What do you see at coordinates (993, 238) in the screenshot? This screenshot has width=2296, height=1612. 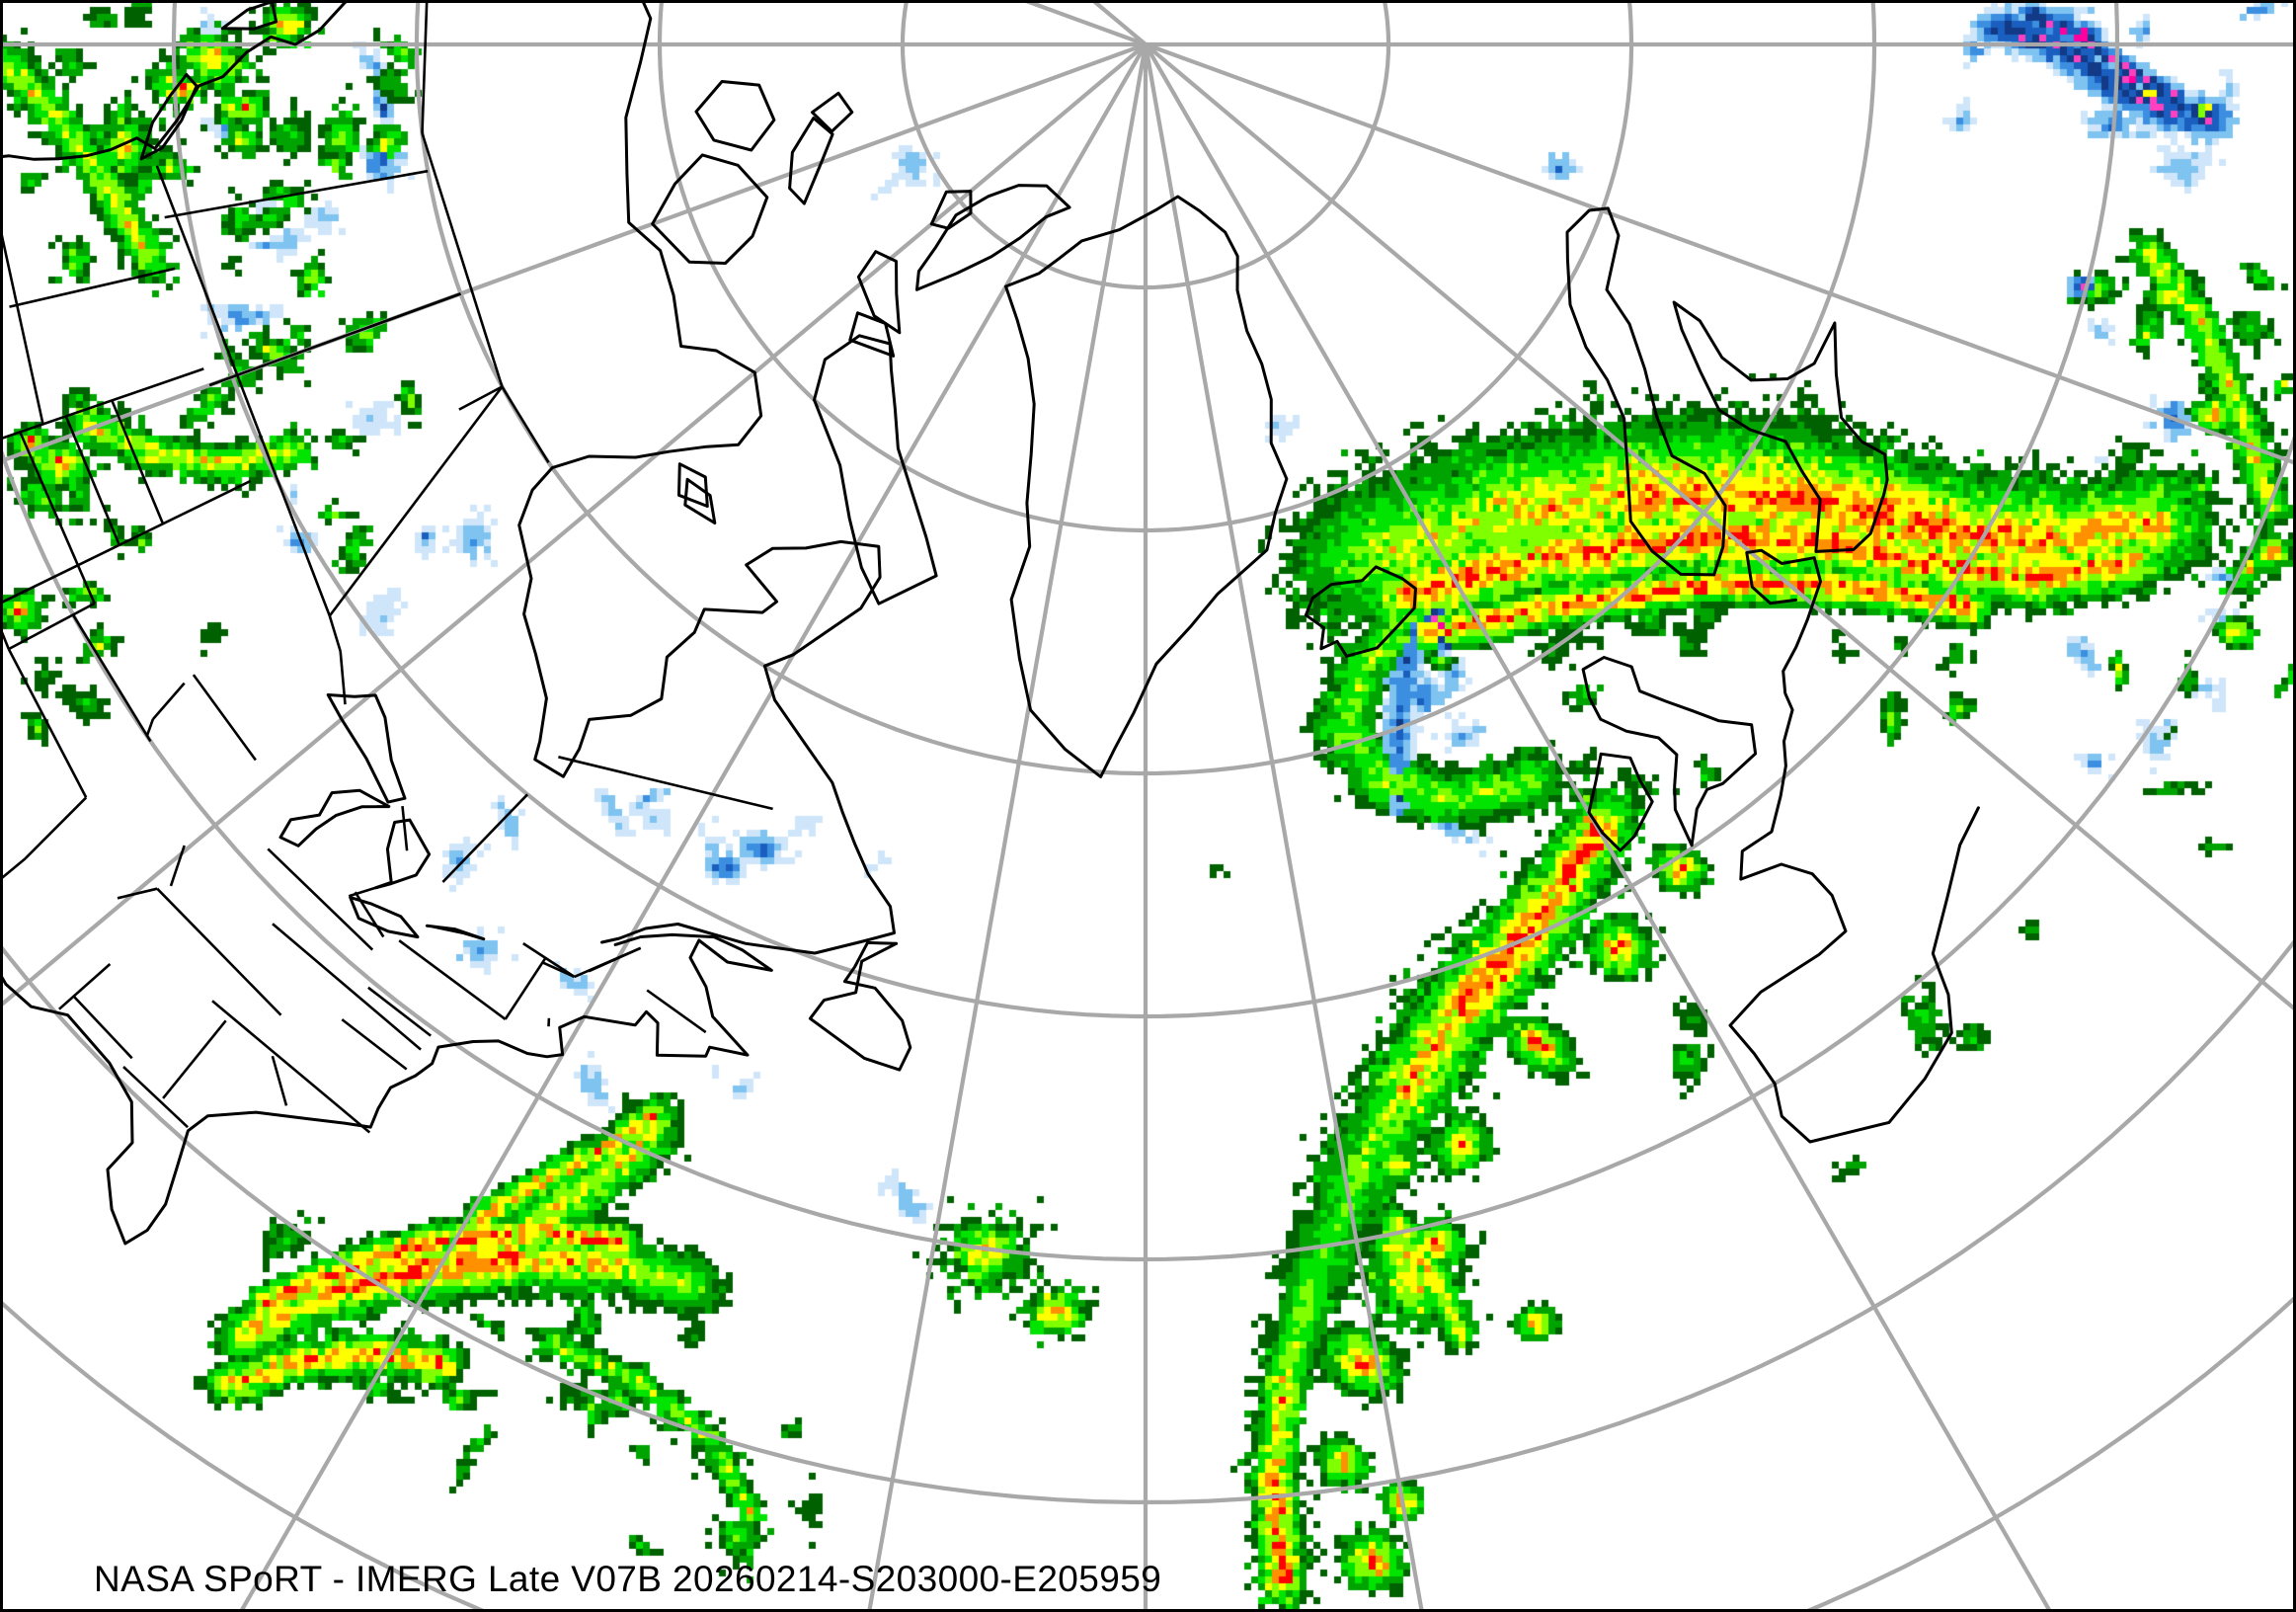 I see `coastline-ellesmere` at bounding box center [993, 238].